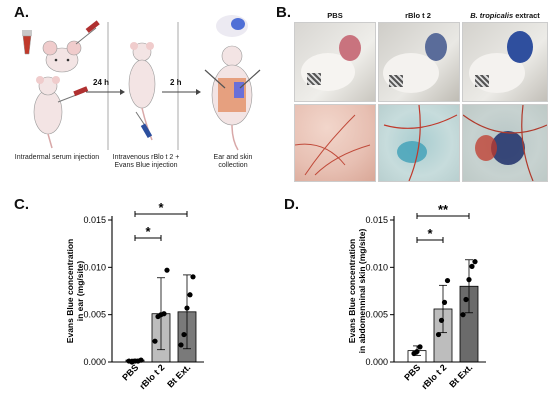 Image resolution: width=550 pixels, height=406 pixels. What do you see at coordinates (291, 204) in the screenshot?
I see `panel-d-letter: D.` at bounding box center [291, 204].